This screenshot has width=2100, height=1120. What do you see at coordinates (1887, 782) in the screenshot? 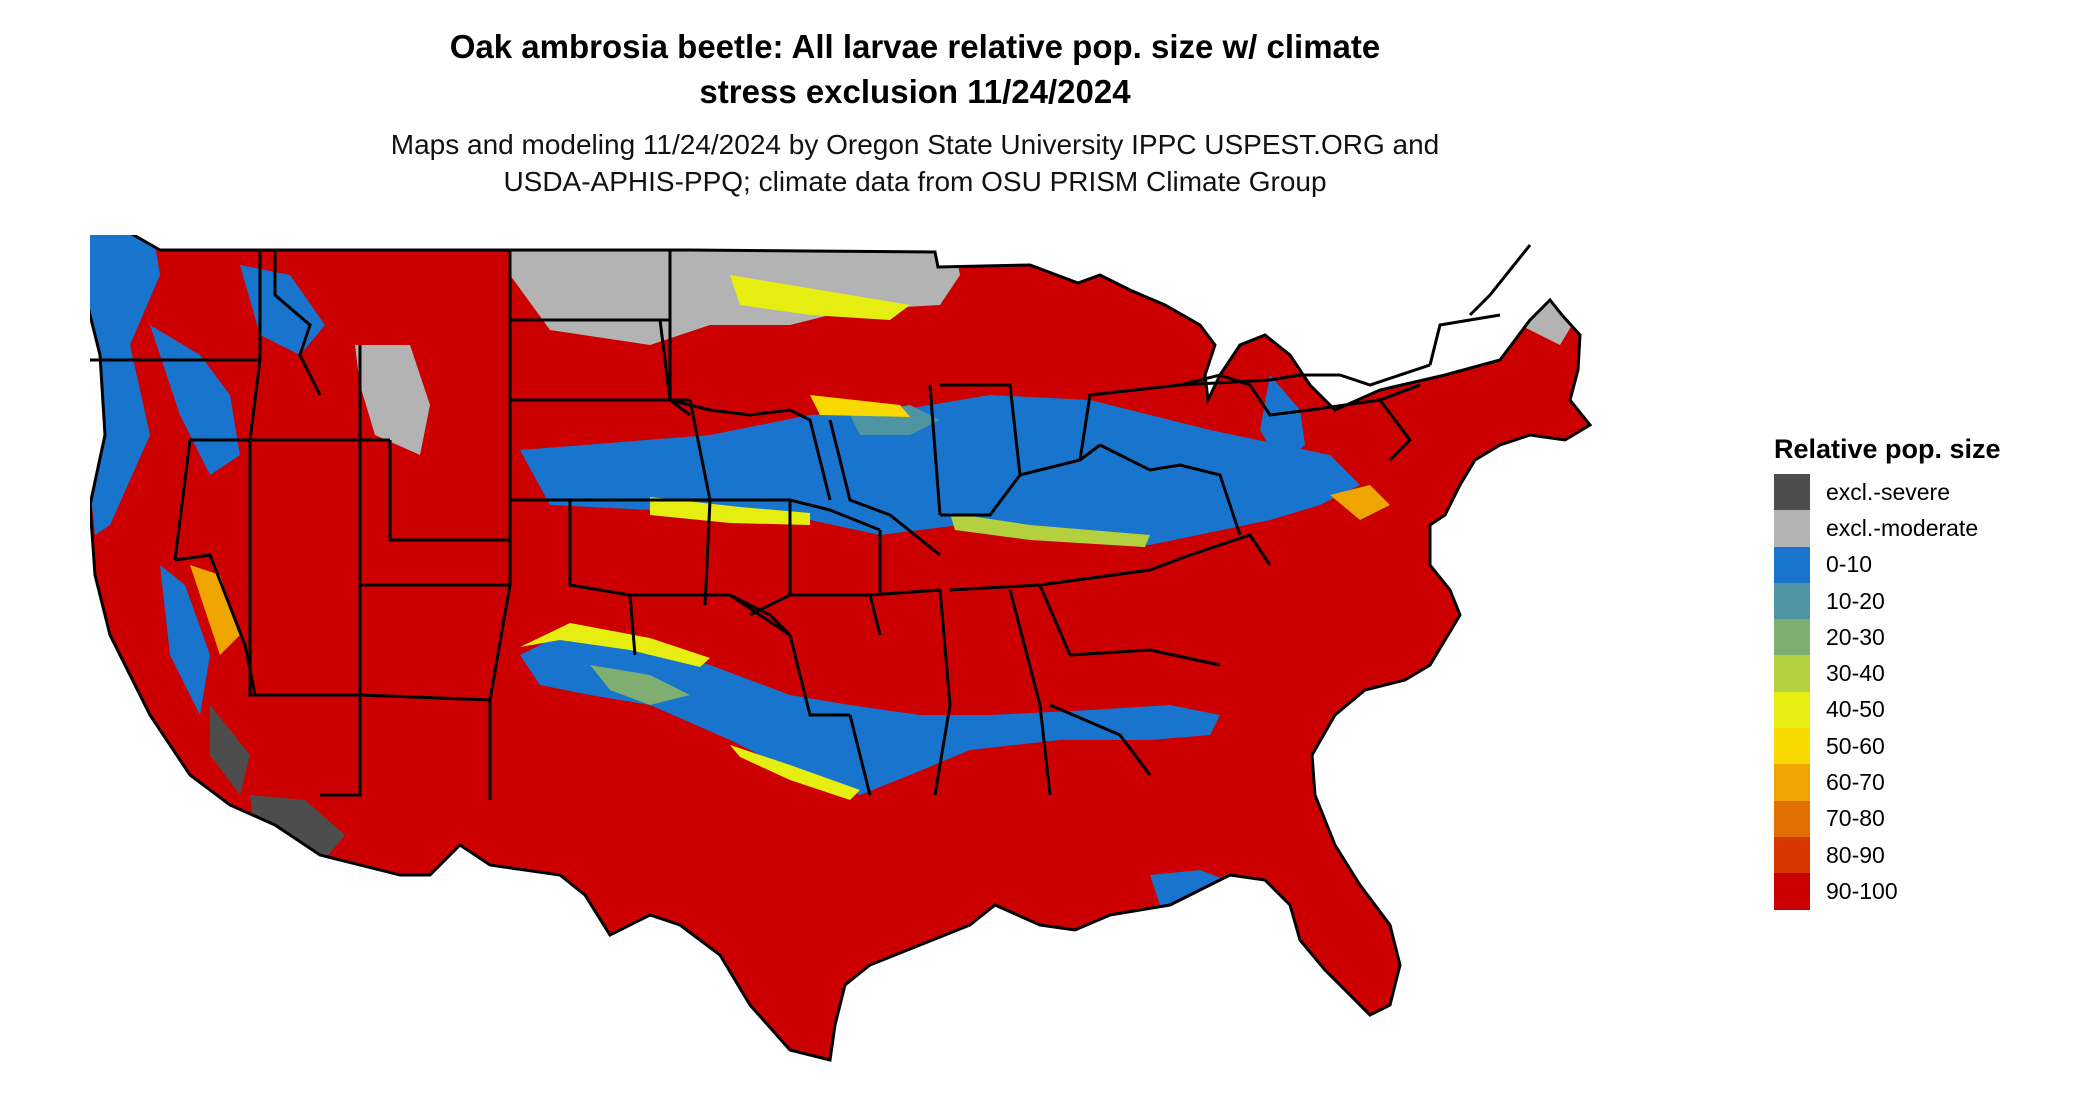
I see `legend-item-60-70: 60-70` at bounding box center [1887, 782].